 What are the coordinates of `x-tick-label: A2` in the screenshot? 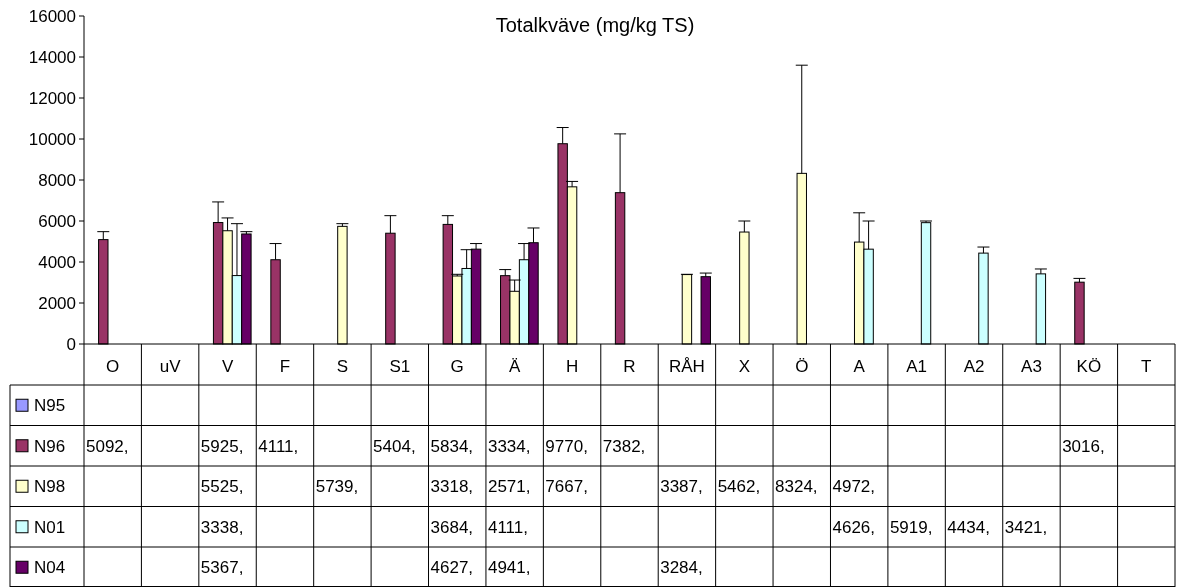 It's located at (974, 366).